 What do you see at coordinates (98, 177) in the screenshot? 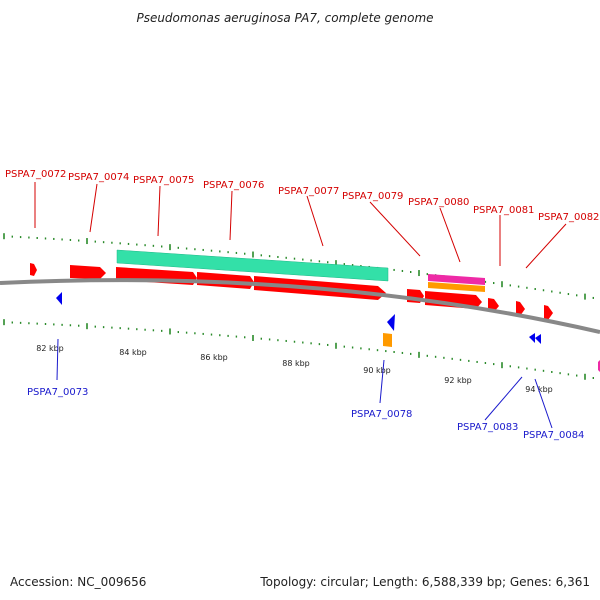
I see `gene-label-fwd: PSPA7_0074` at bounding box center [98, 177].